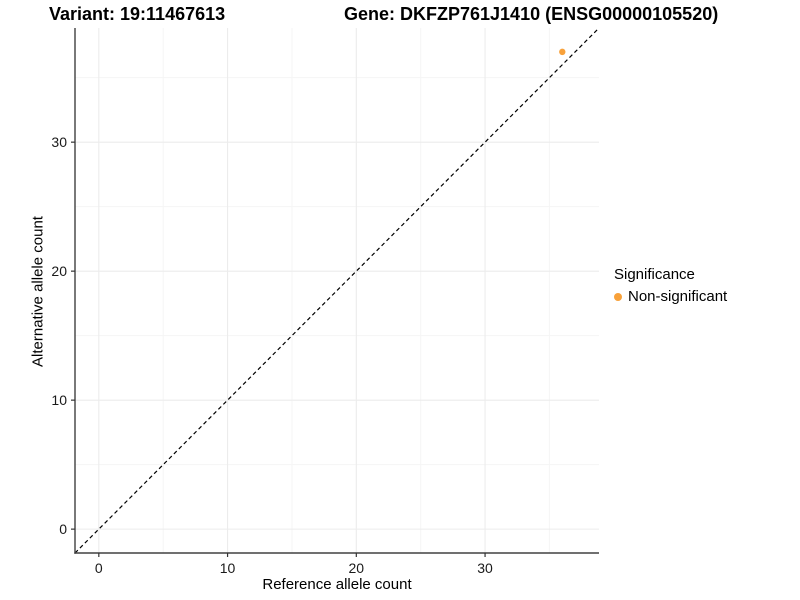  What do you see at coordinates (357, 568) in the screenshot?
I see `x-tick-label: 20` at bounding box center [357, 568].